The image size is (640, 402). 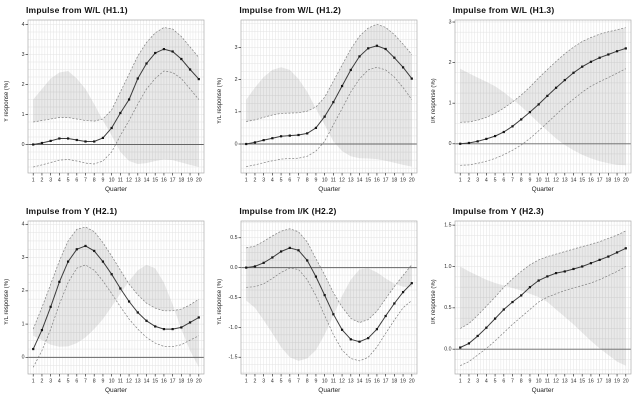 I want to click on x-tick-label: 16, so click(x=377, y=382).